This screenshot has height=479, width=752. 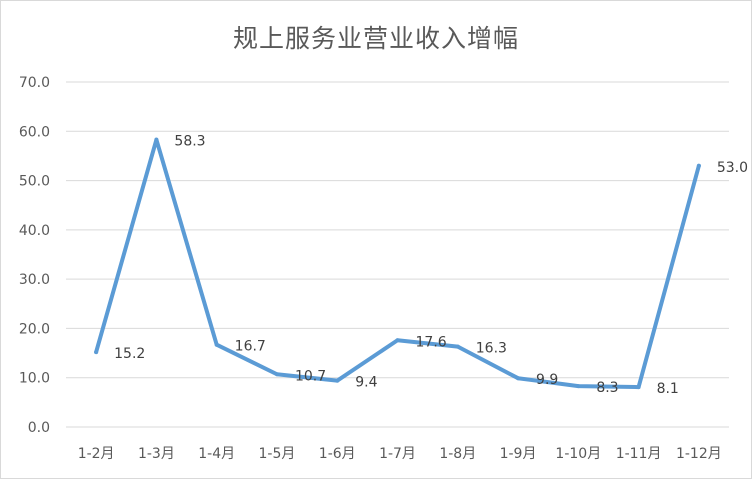 I want to click on data-label: 9.9, so click(x=547, y=380).